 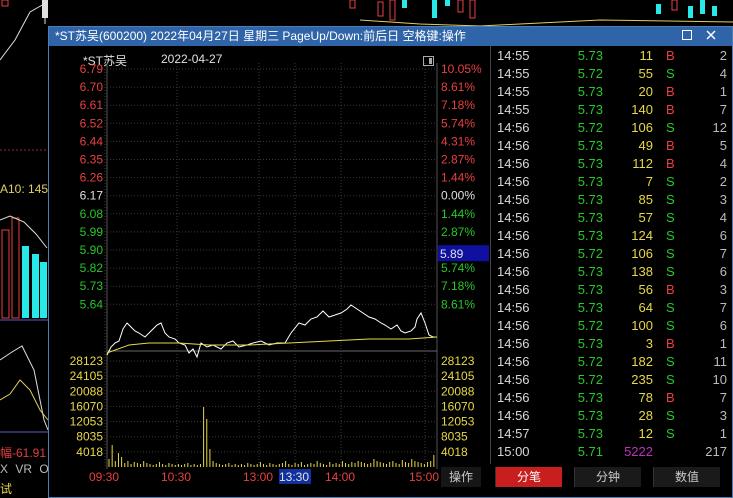 What do you see at coordinates (642, 361) in the screenshot?
I see `tick-volume: 182` at bounding box center [642, 361].